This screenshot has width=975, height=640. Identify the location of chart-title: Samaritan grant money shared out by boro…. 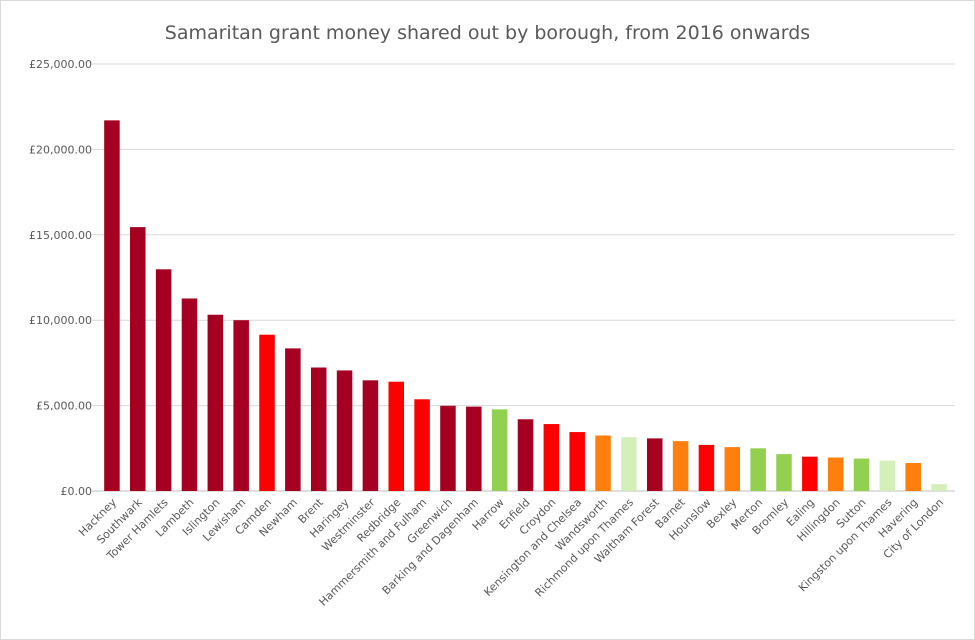
(487, 33).